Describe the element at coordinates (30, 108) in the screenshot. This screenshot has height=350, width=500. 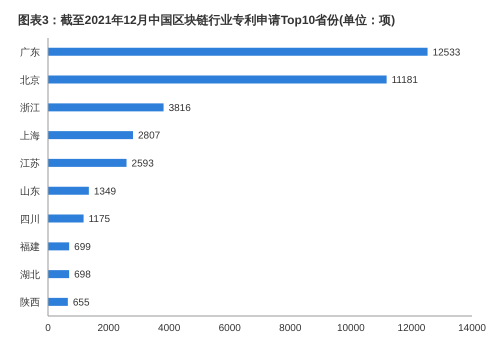
I see `y-tick-label: 浙江` at that location.